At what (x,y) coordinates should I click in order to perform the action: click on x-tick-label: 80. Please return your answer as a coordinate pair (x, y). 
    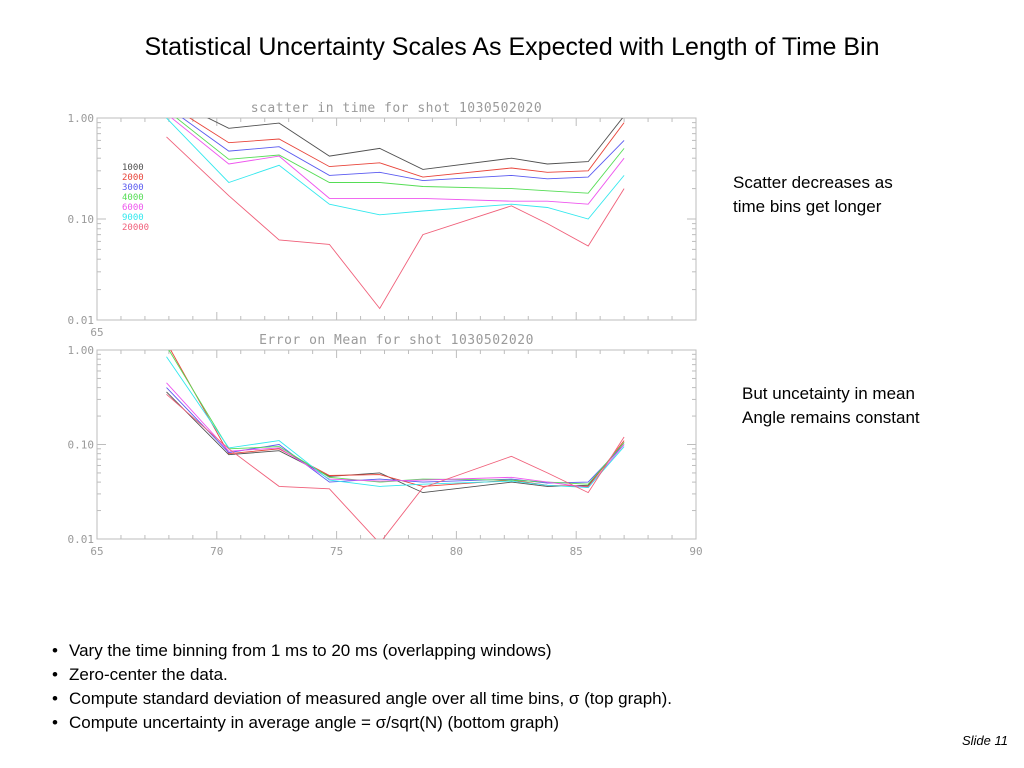
    Looking at the image, I should click on (456, 551).